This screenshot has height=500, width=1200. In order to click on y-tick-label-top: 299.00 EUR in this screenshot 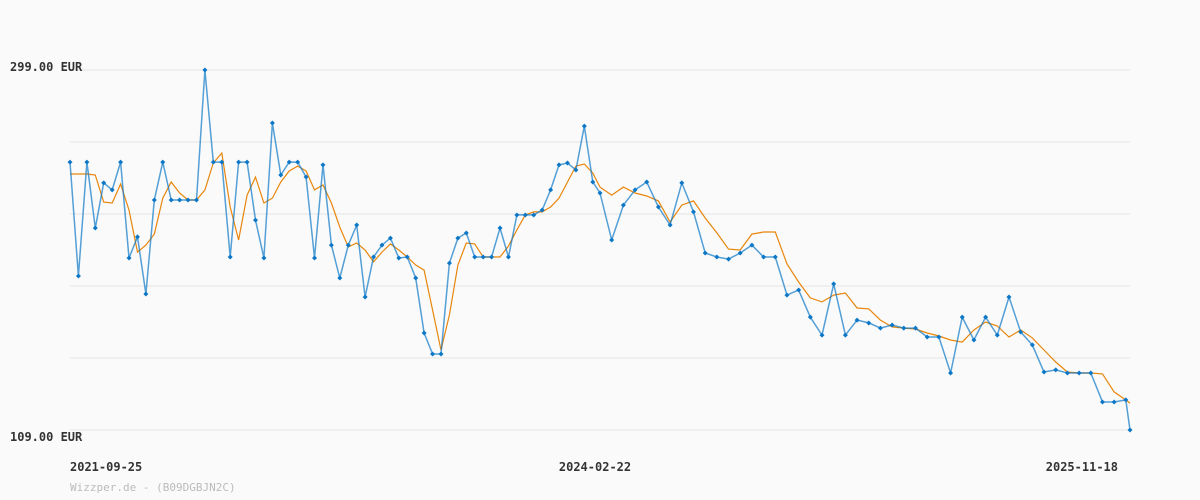, I will do `click(46, 67)`.